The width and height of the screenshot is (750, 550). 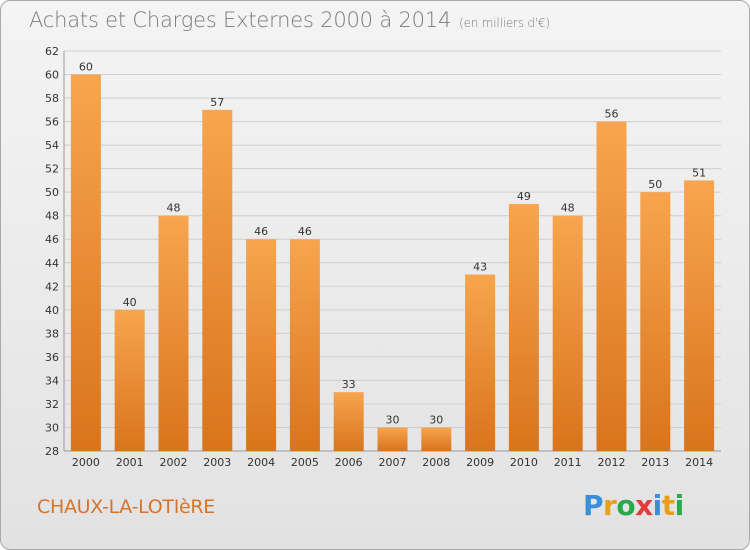 I want to click on x-tick-label: 2013, so click(x=655, y=462).